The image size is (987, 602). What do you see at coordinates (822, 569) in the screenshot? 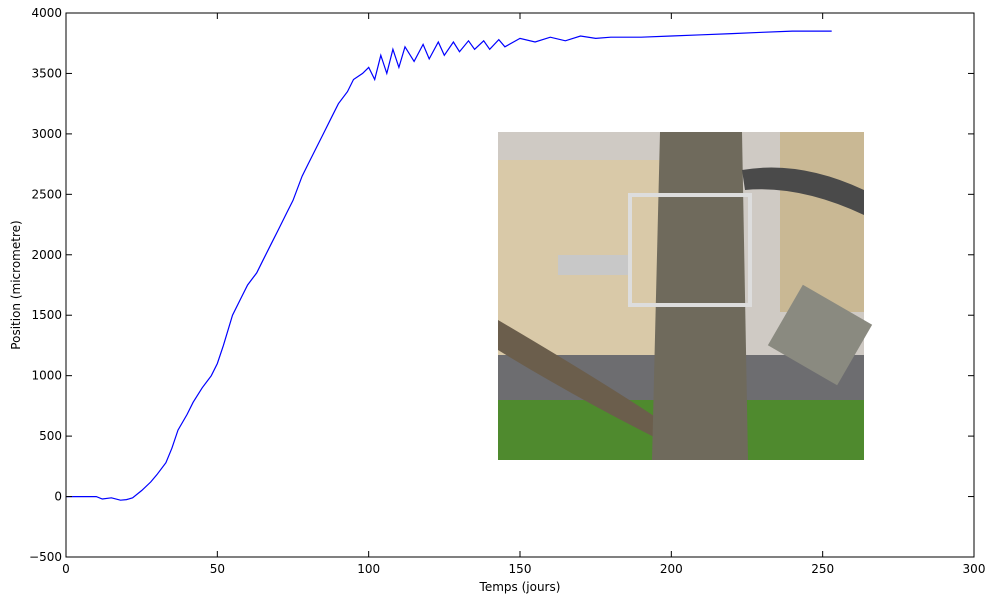
I see `x-tick-label: 250` at bounding box center [822, 569].